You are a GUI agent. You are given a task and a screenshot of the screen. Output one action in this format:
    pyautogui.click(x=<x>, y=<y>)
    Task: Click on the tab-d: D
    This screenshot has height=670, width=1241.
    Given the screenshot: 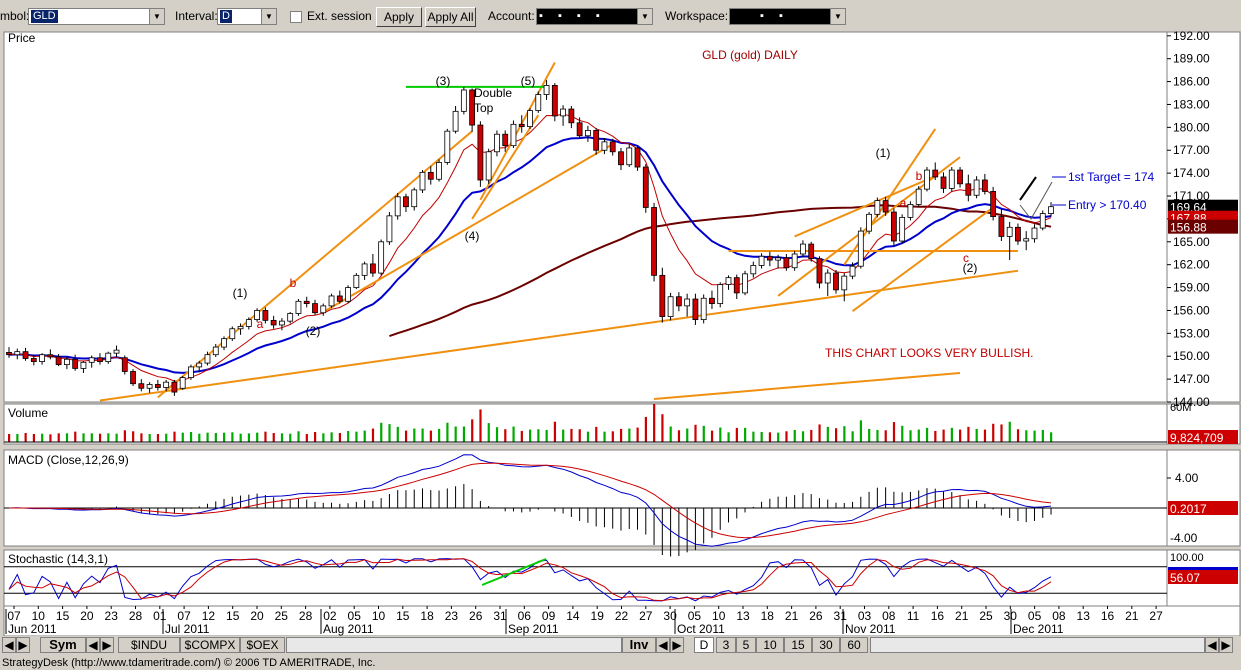 What is the action you would take?
    pyautogui.click(x=704, y=645)
    